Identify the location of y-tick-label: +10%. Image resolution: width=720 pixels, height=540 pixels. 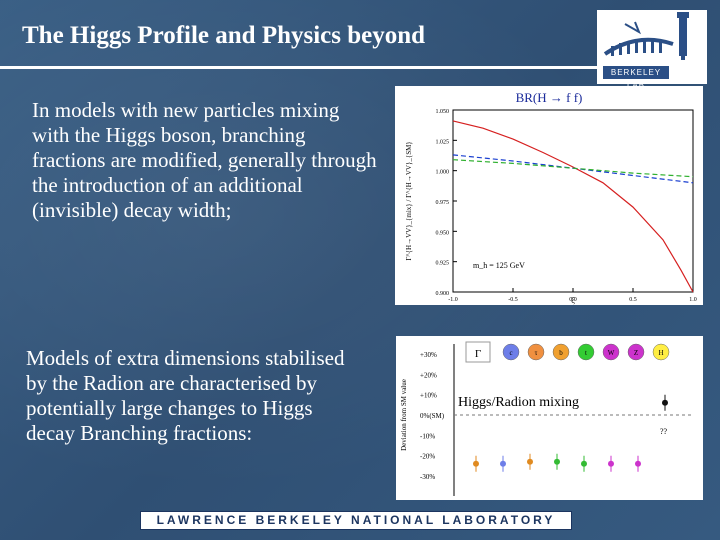
(428, 396).